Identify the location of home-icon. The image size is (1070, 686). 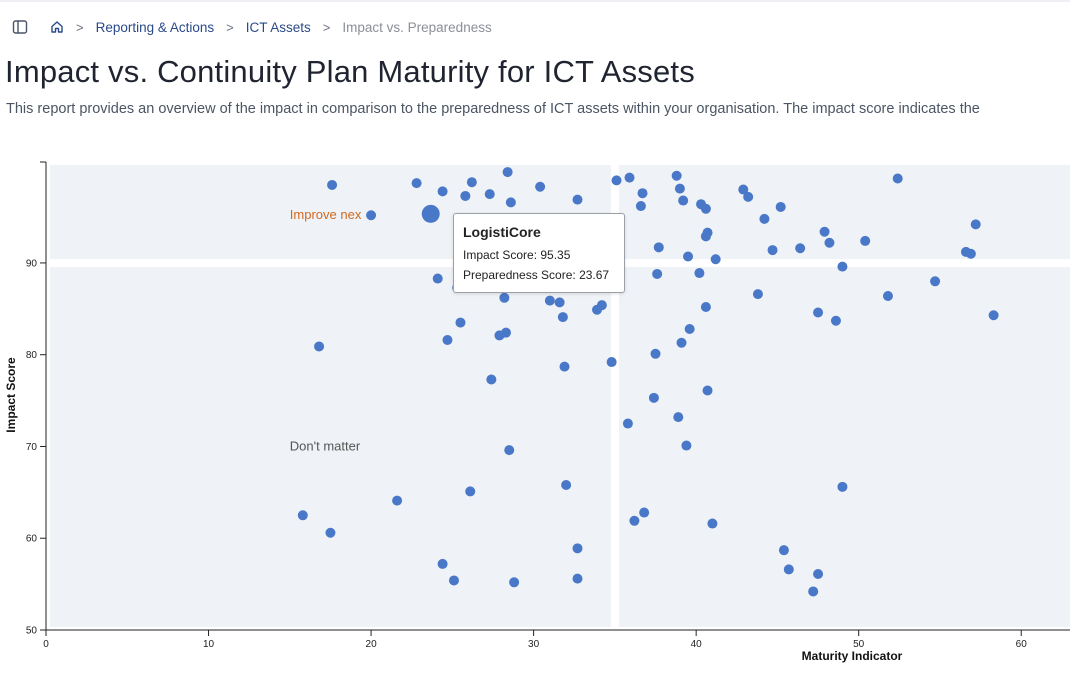
(57, 27).